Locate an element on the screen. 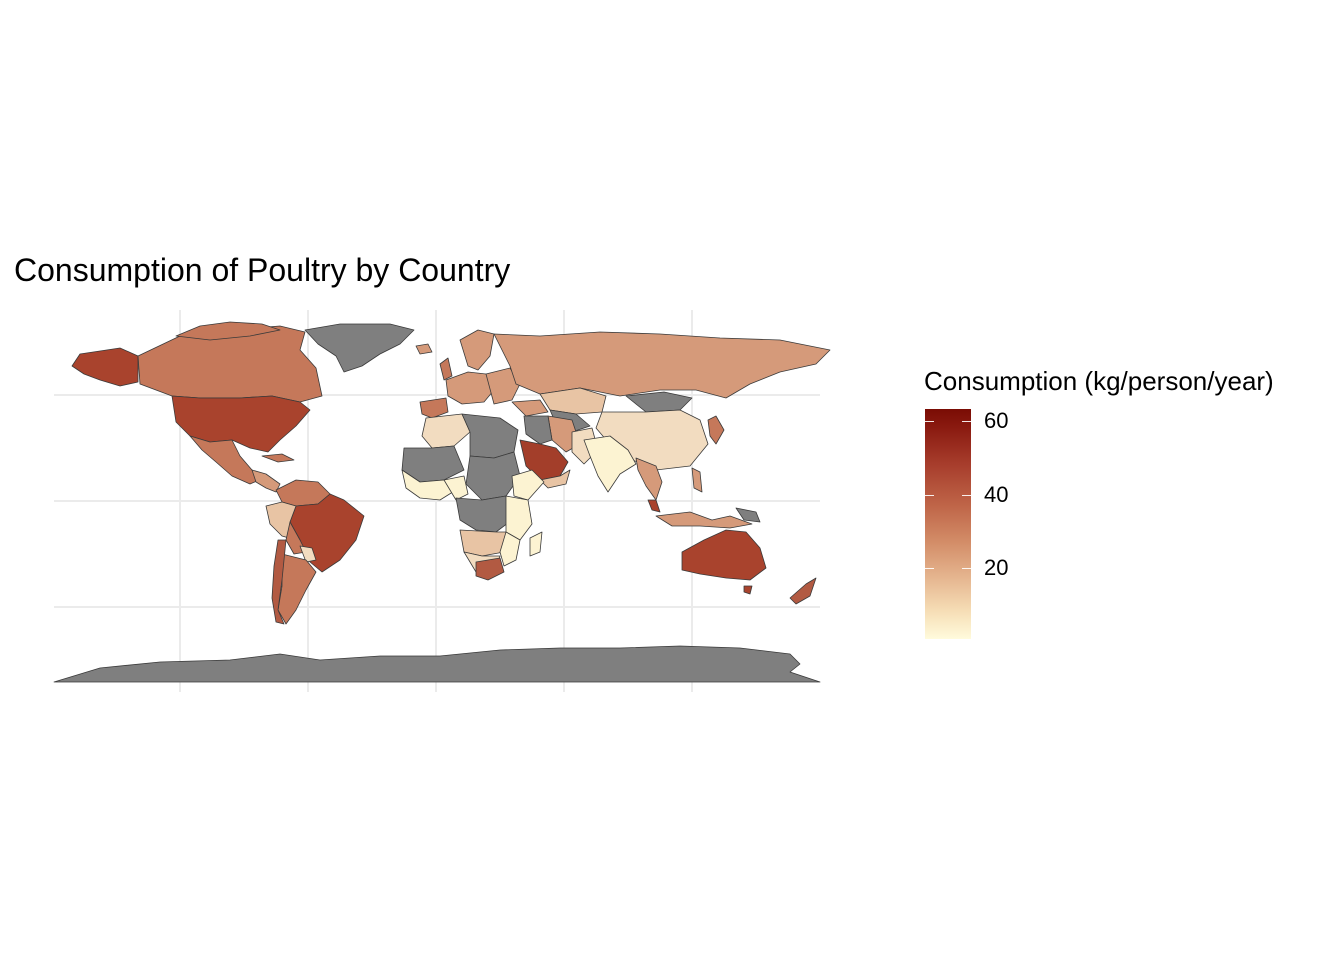 Image resolution: width=1344 pixels, height=960 pixels. country-tasmania is located at coordinates (748, 590).